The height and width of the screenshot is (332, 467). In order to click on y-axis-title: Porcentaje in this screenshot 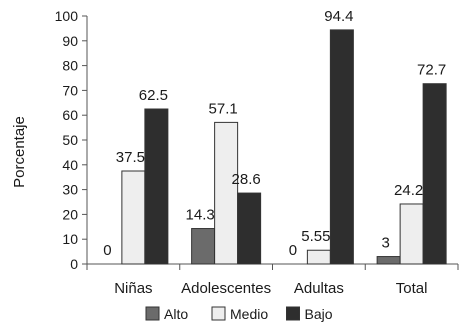, I will do `click(19, 152)`.